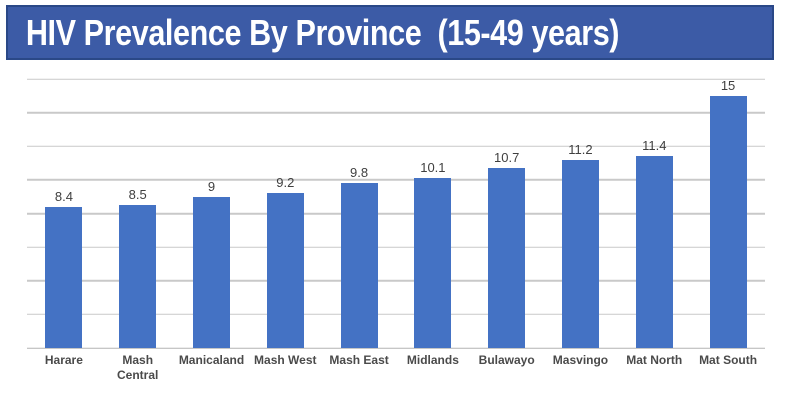 Image resolution: width=800 pixels, height=403 pixels. Describe the element at coordinates (728, 85) in the screenshot. I see `data-label: 15` at that location.